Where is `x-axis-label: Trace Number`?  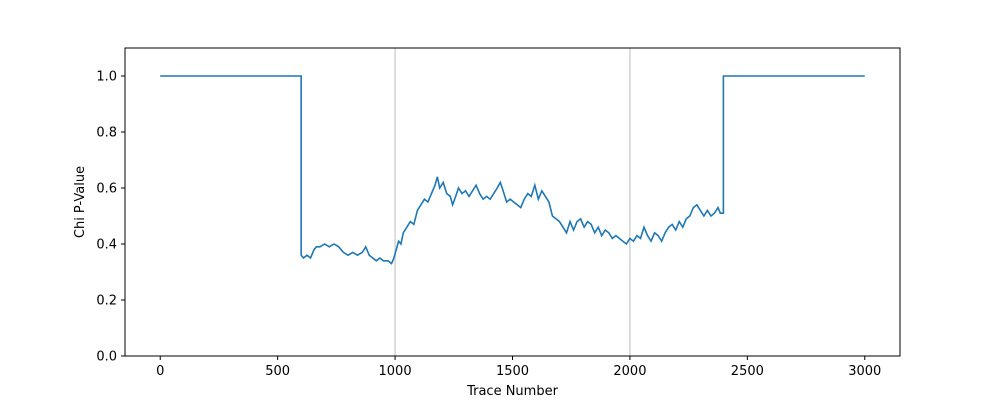 x-axis-label: Trace Number is located at coordinates (512, 391).